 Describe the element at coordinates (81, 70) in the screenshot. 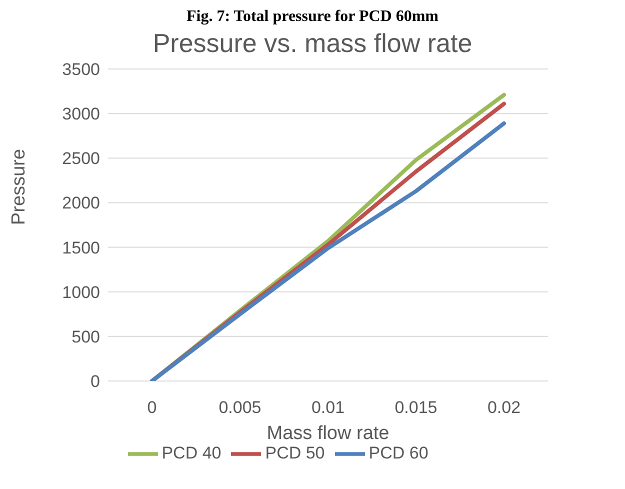

I see `y-tick-label: 3500` at that location.